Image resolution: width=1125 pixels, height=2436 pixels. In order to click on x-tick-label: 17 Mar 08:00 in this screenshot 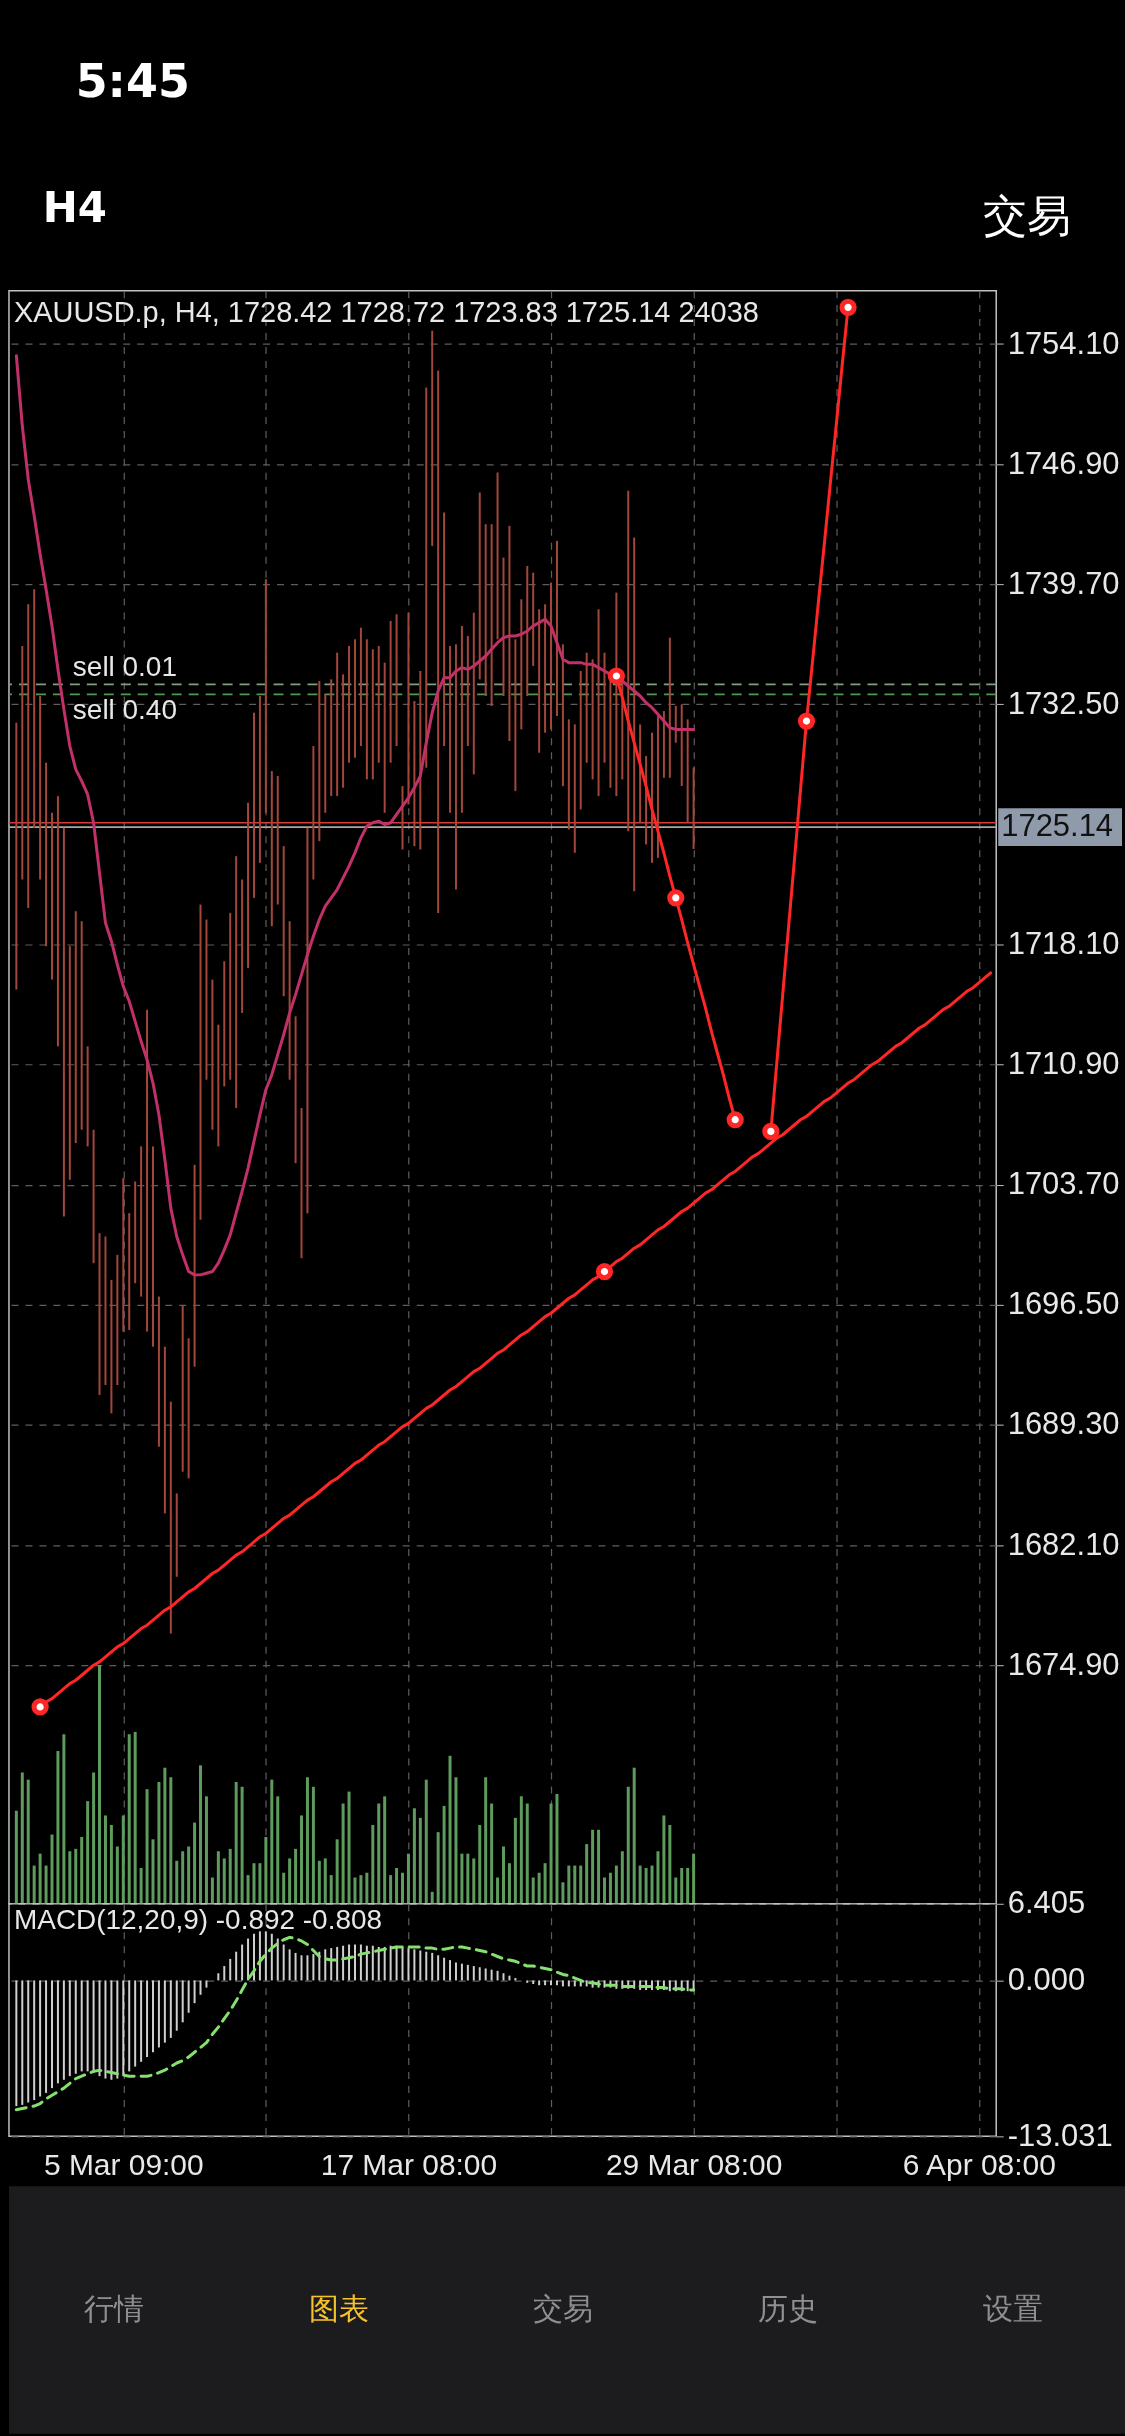, I will do `click(409, 2164)`.